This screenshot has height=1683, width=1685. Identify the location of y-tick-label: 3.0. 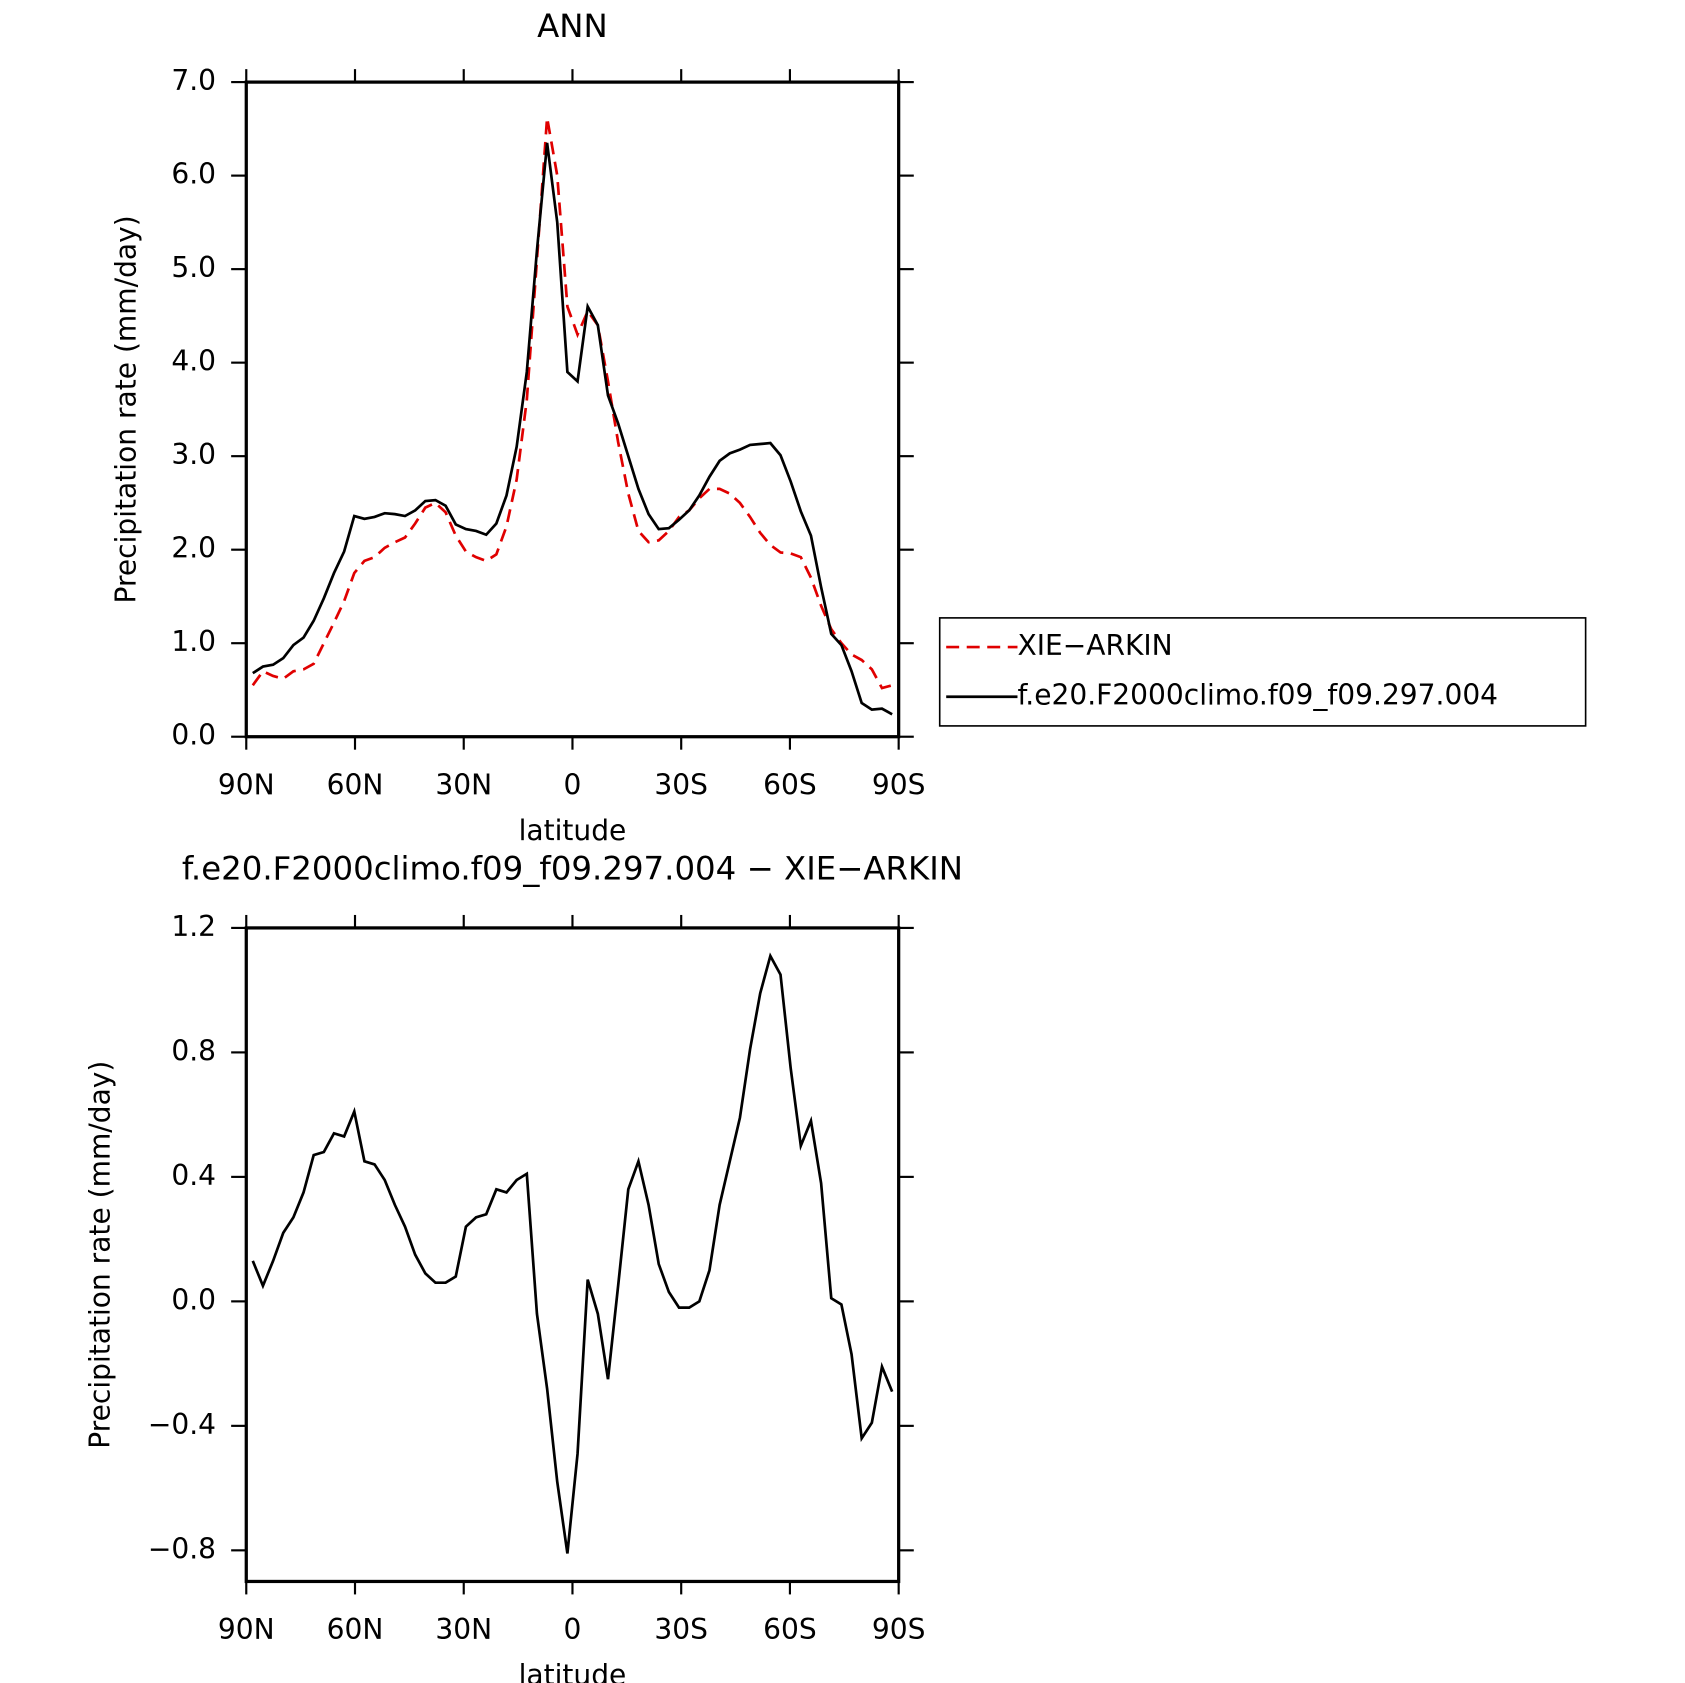
(193, 454).